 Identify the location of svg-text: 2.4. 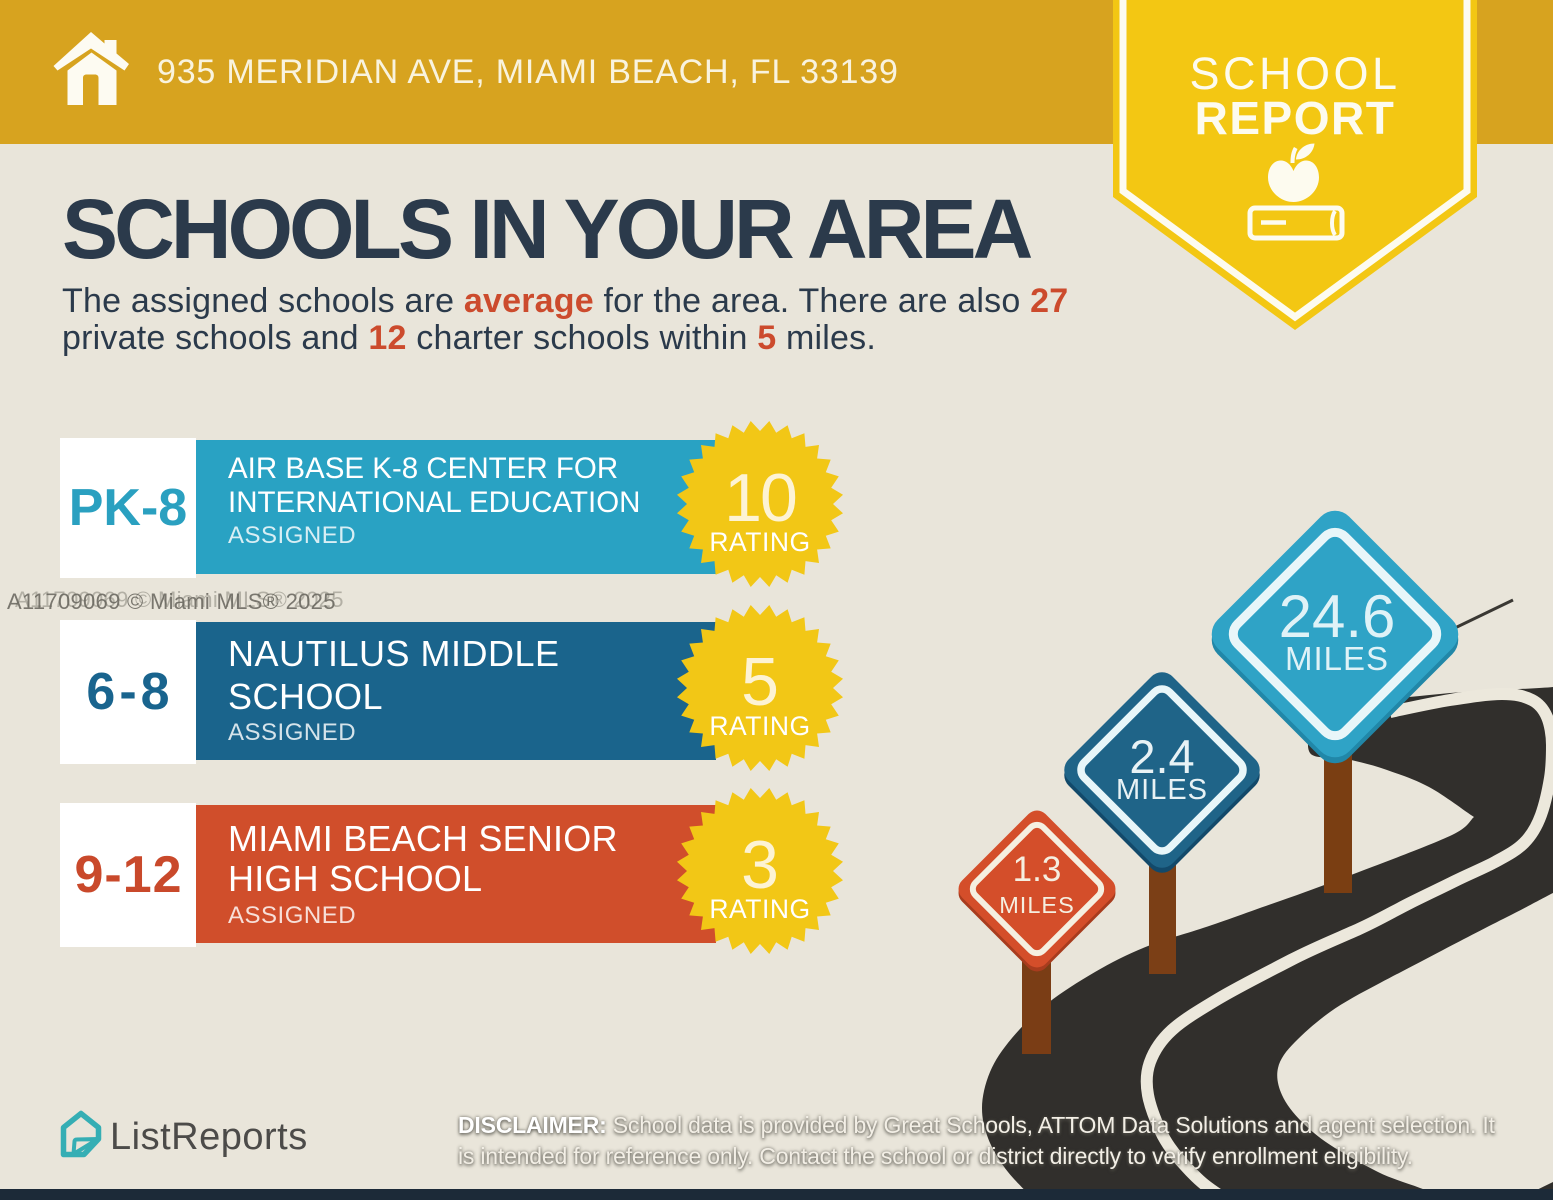
(1161, 756).